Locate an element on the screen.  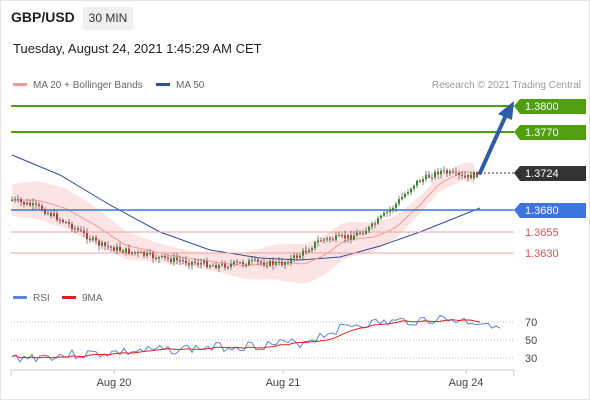
legend-ma50-label: MA 50 is located at coordinates (190, 85).